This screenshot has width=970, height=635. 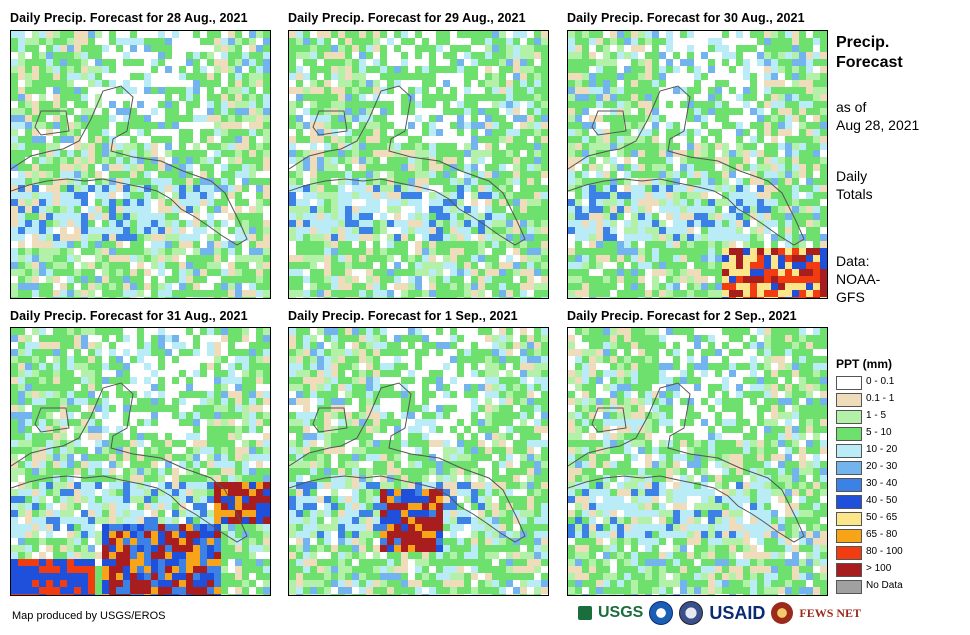 I want to click on panel-title-3: Daily Precip. Forecast for 30 Aug., 2021, so click(x=686, y=18).